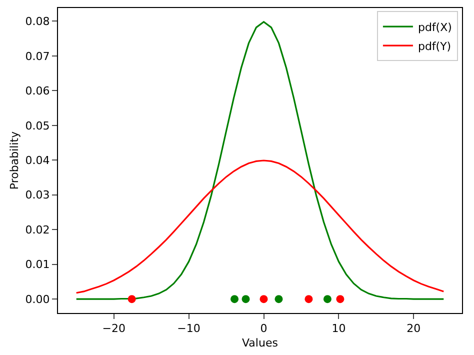  Describe the element at coordinates (339, 329) in the screenshot. I see `x-tick-label: 10` at that location.